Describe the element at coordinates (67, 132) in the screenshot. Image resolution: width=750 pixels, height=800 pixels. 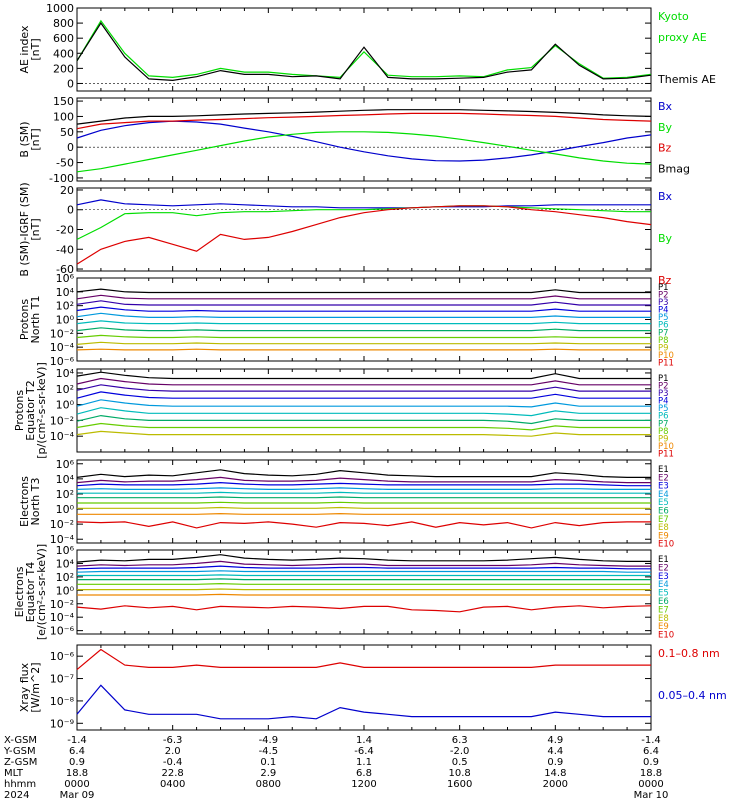
I see `y-tick-label: 50` at that location.